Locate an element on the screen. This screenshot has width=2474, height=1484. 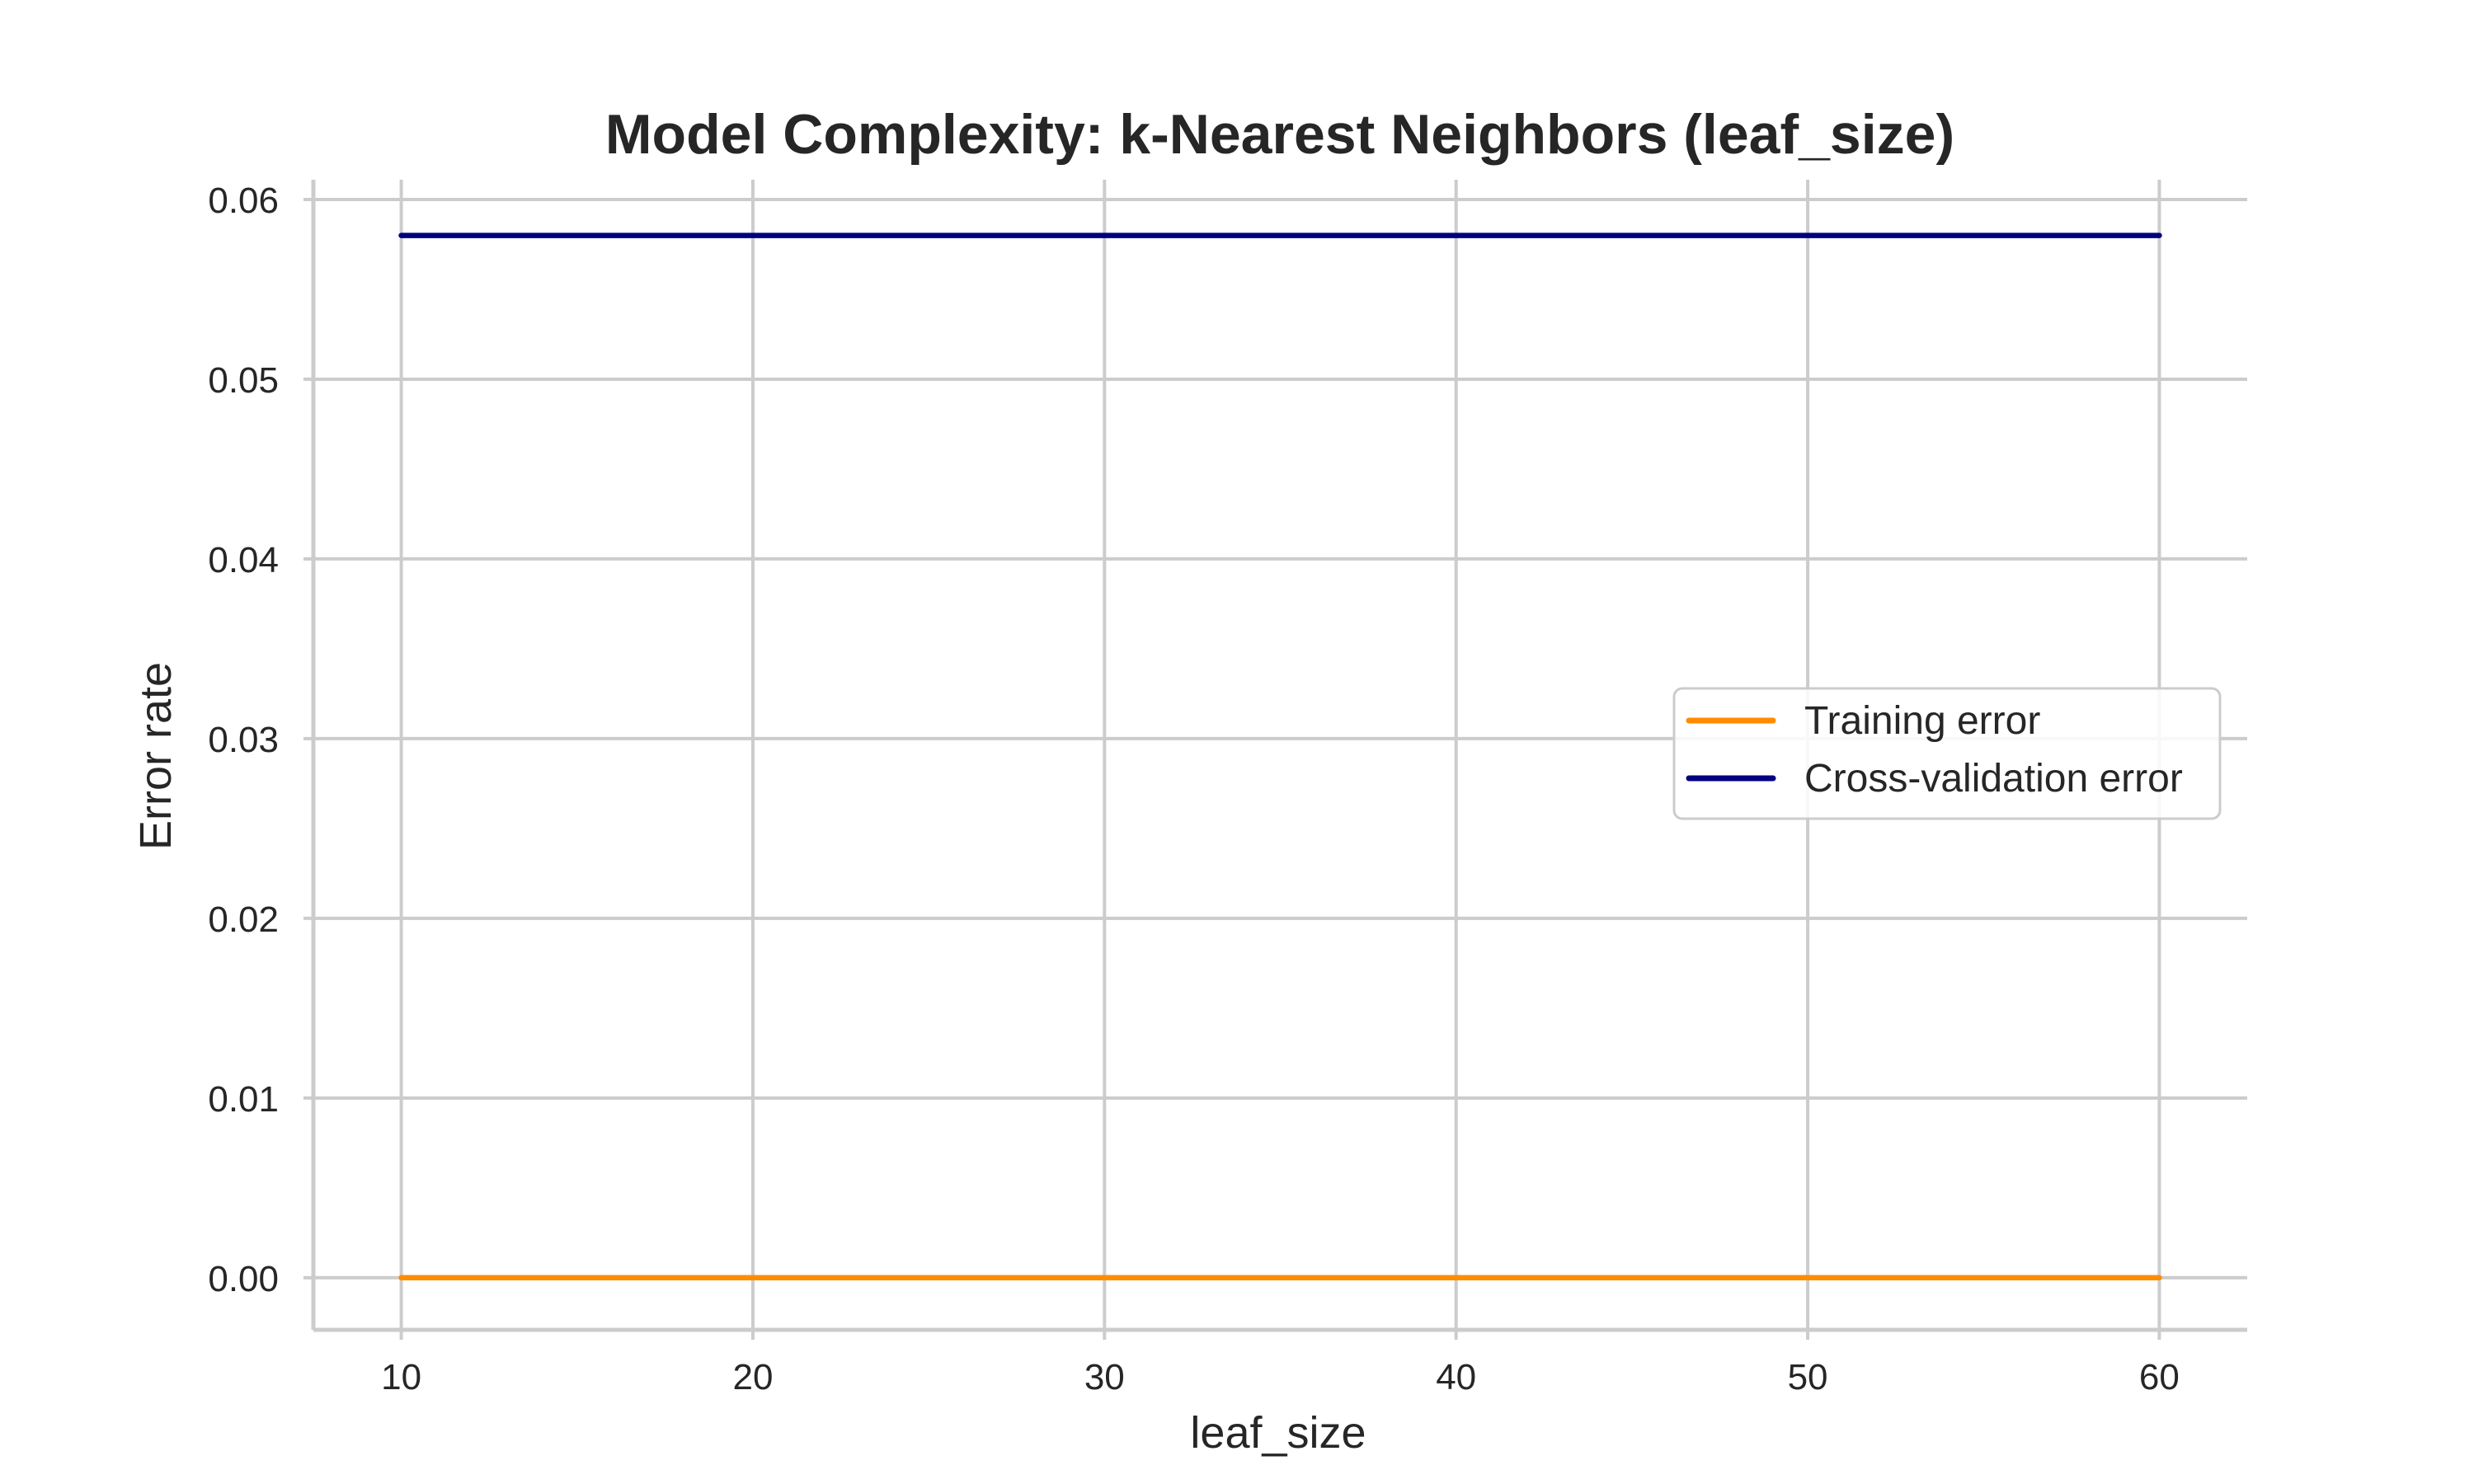
x-tick-label: 10 is located at coordinates (401, 1377).